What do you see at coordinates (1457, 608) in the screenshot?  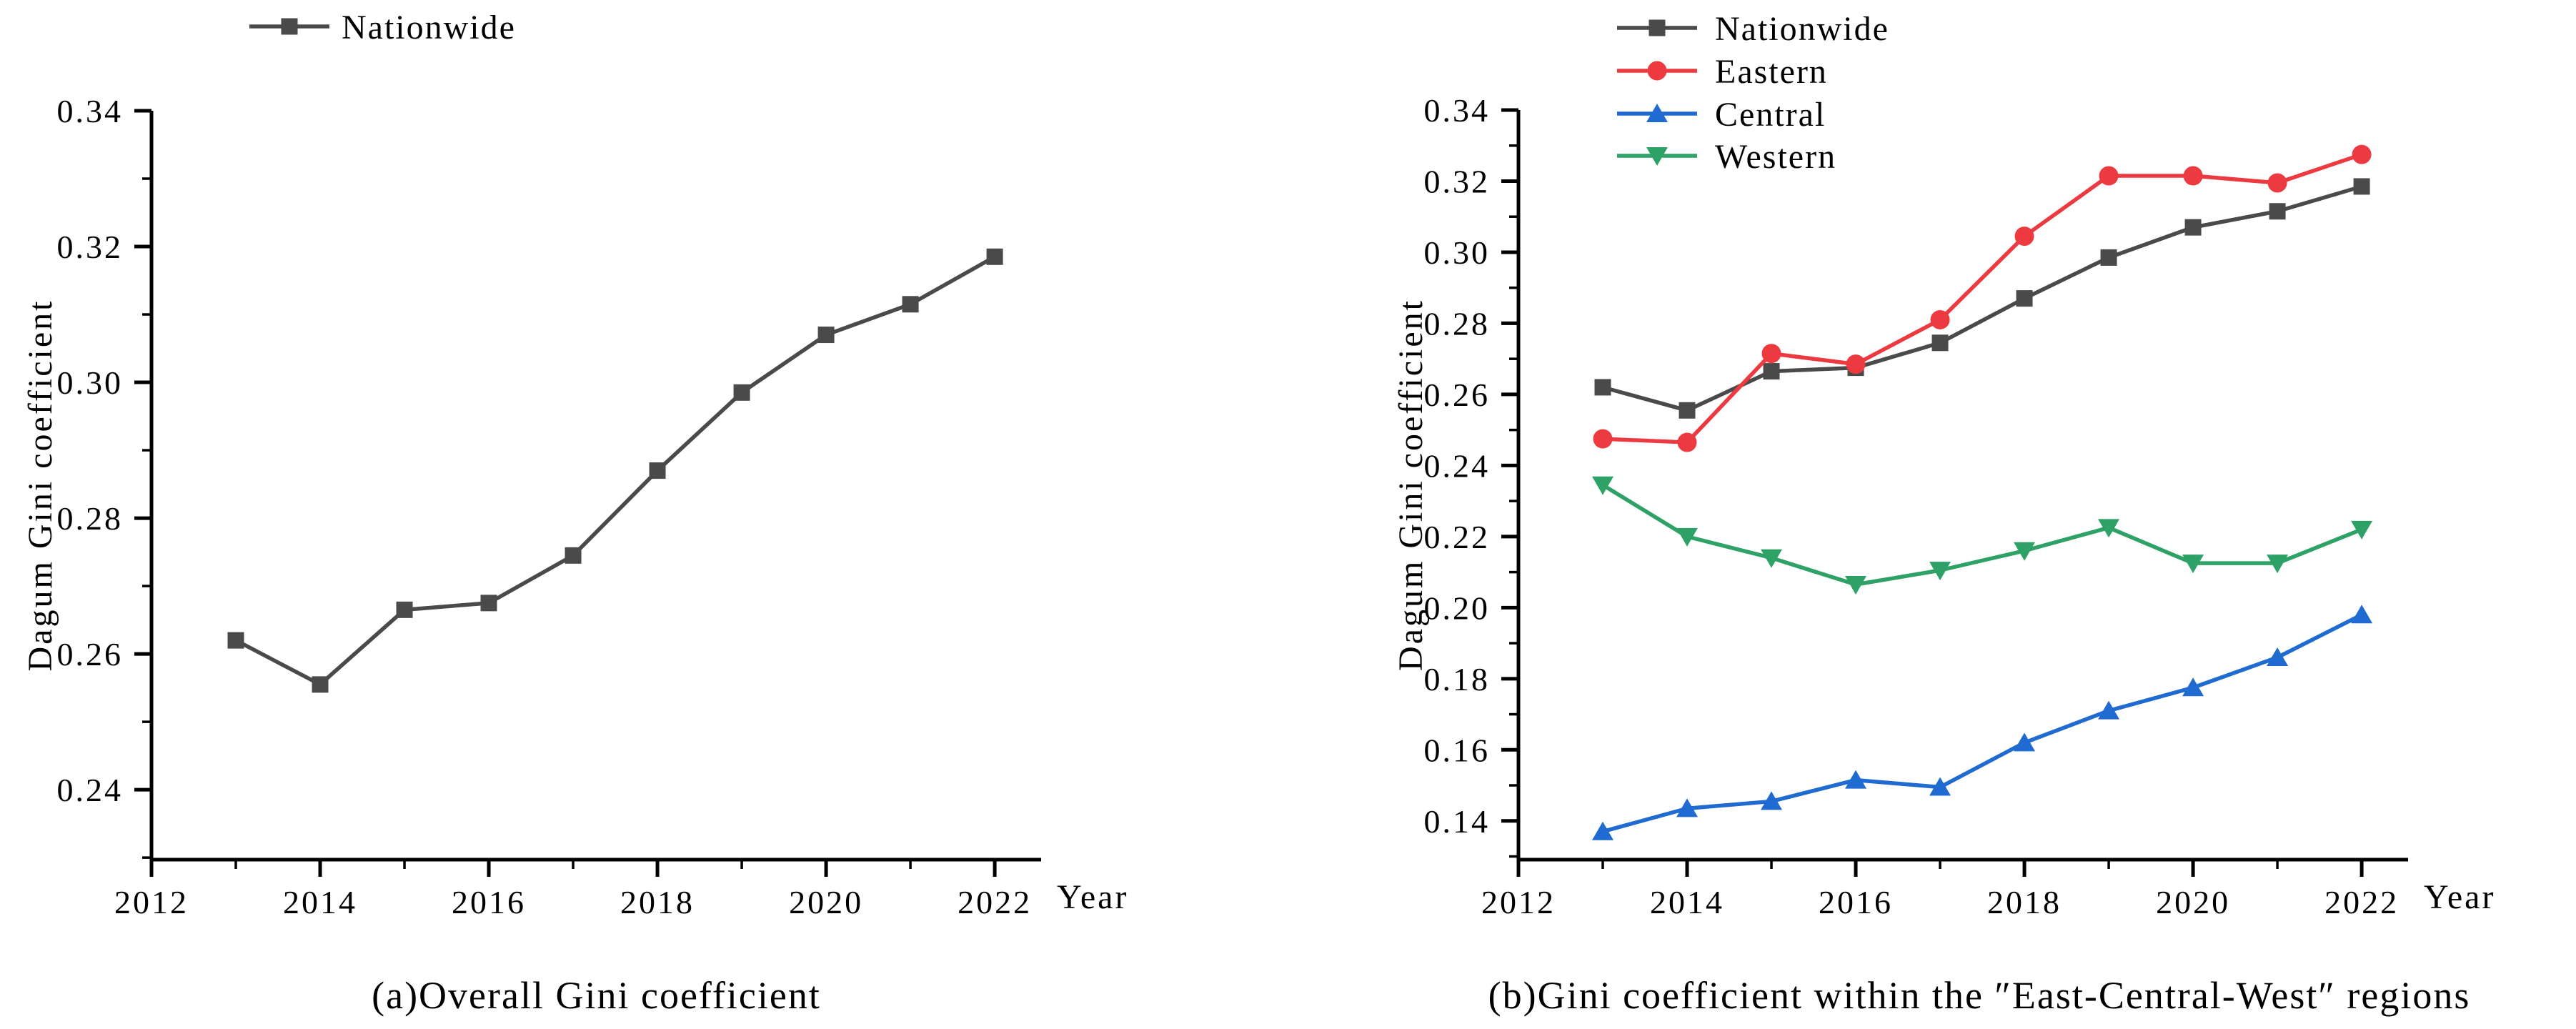 I see `y-tick-label: 0.20` at bounding box center [1457, 608].